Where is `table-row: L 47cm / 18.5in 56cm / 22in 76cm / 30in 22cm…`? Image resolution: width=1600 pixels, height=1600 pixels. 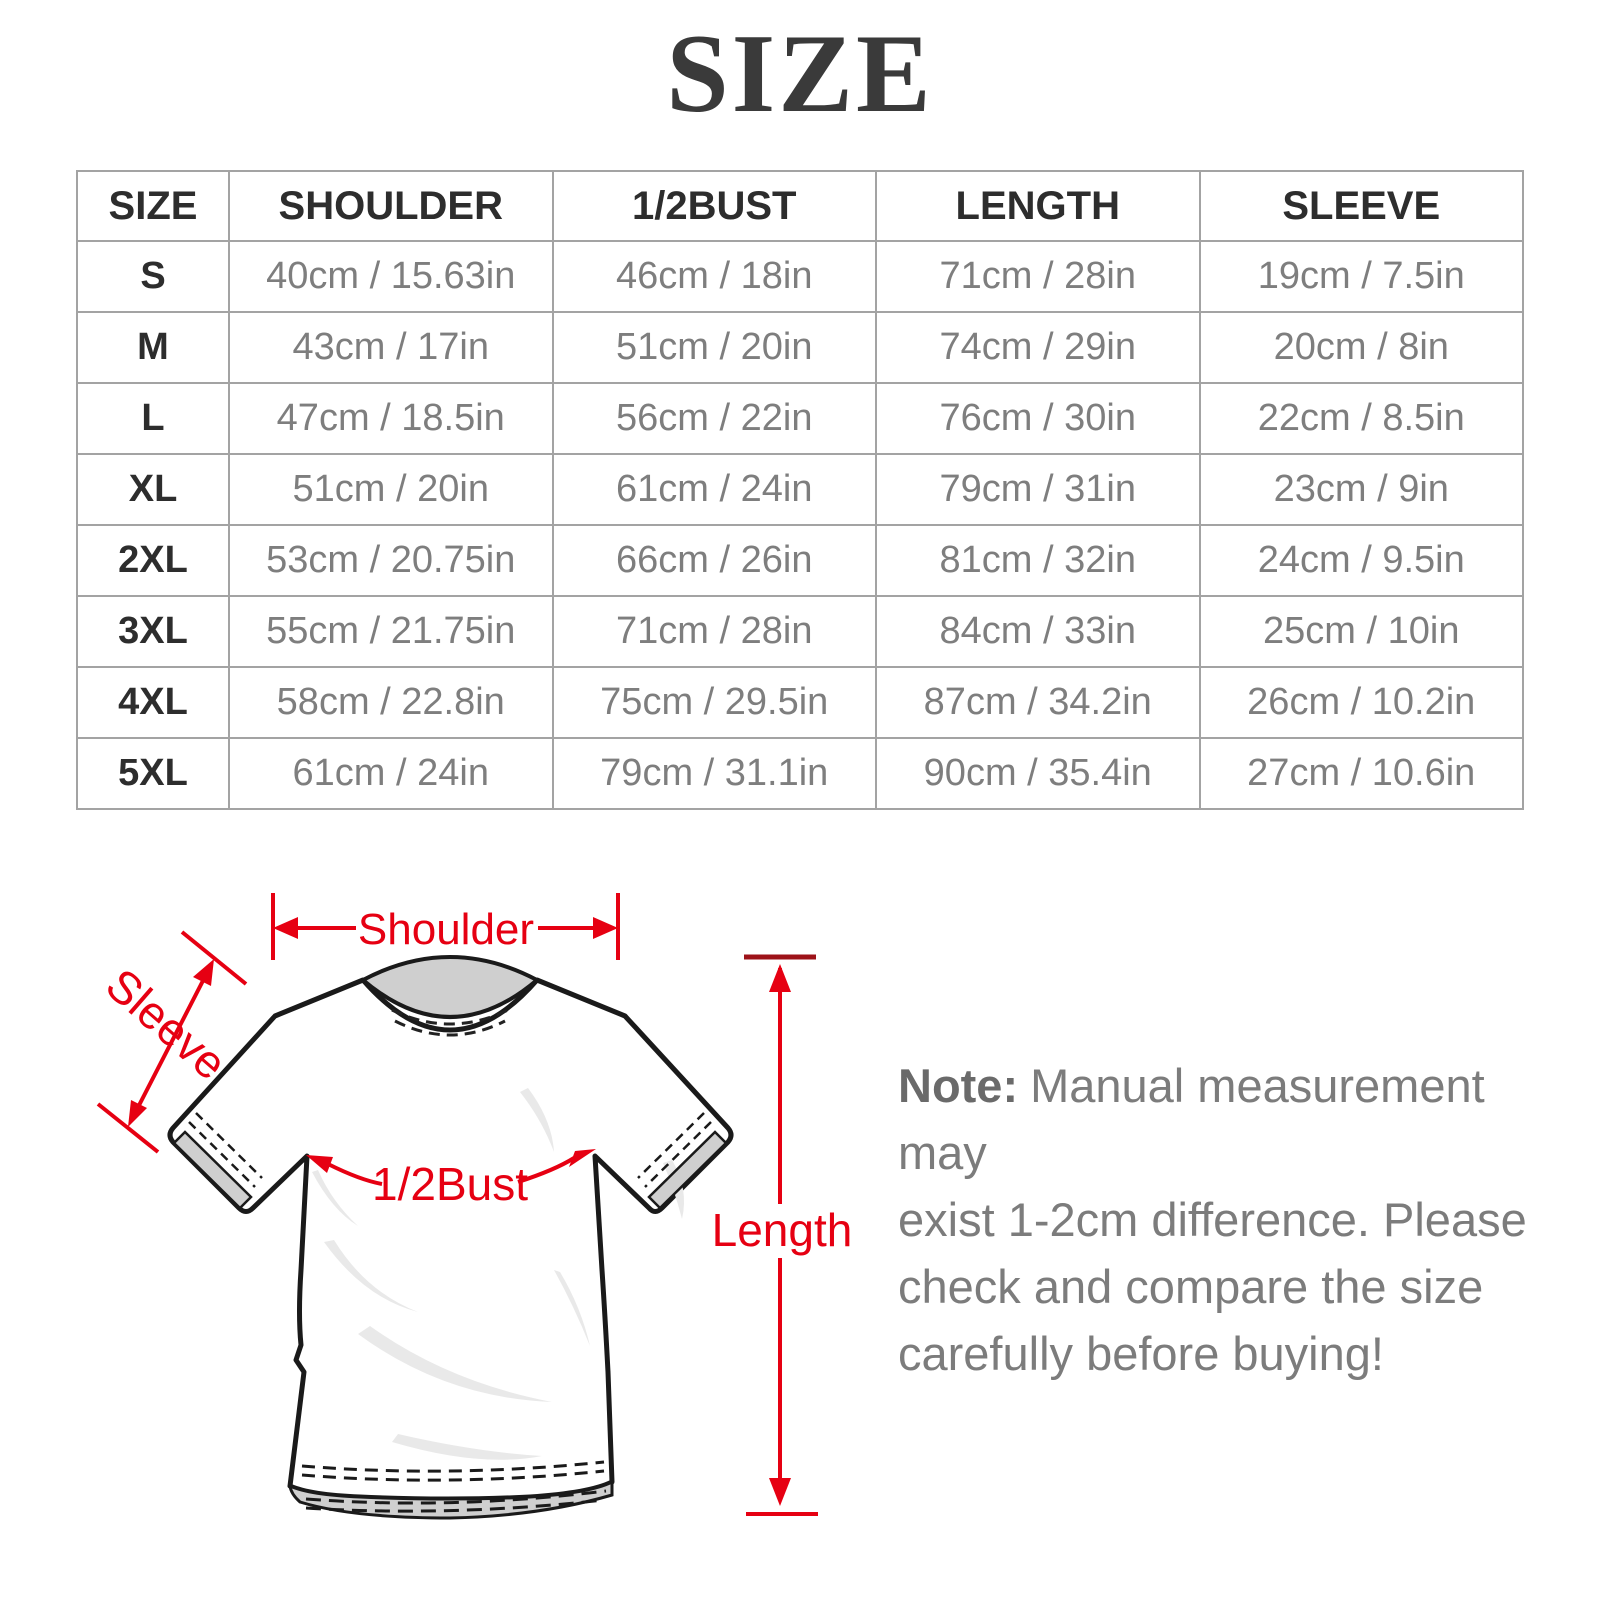
table-row: L 47cm / 18.5in 56cm / 22in 76cm / 30in 22cm… is located at coordinates (800, 418).